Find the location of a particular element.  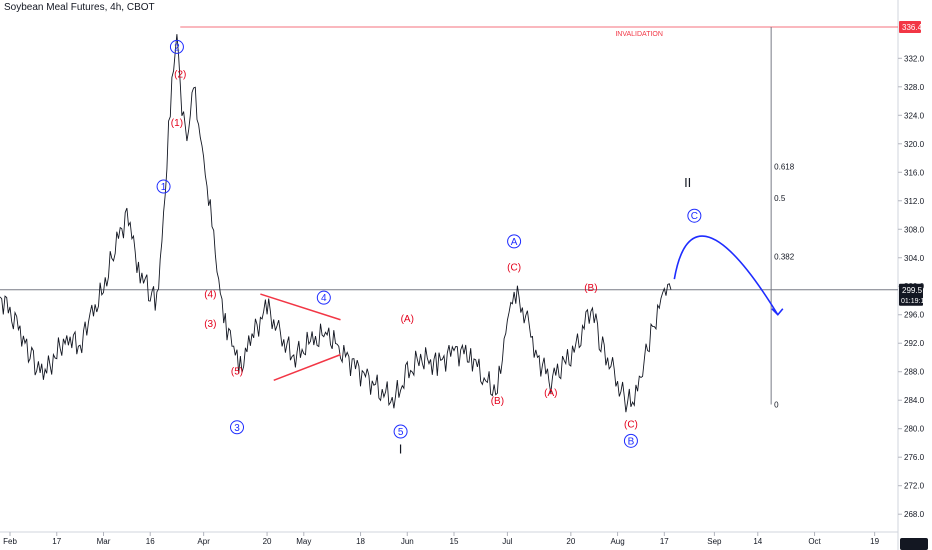

fib-level-label: 0.618 is located at coordinates (784, 167).